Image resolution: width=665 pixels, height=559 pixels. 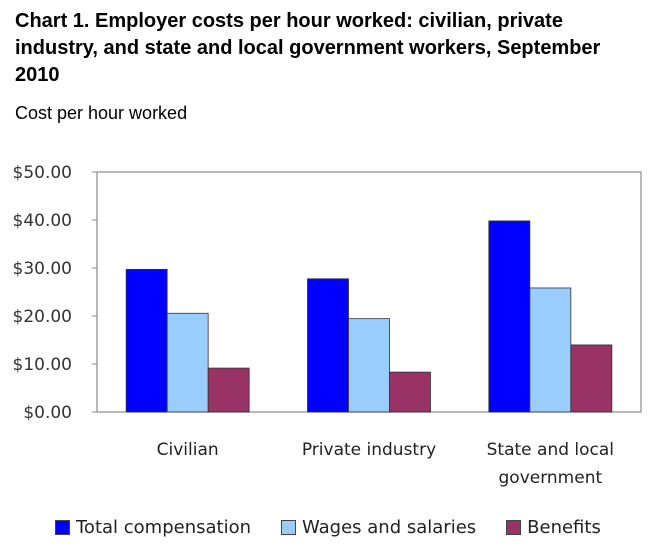 I want to click on y-tick-label: $40.00, so click(x=42, y=221).